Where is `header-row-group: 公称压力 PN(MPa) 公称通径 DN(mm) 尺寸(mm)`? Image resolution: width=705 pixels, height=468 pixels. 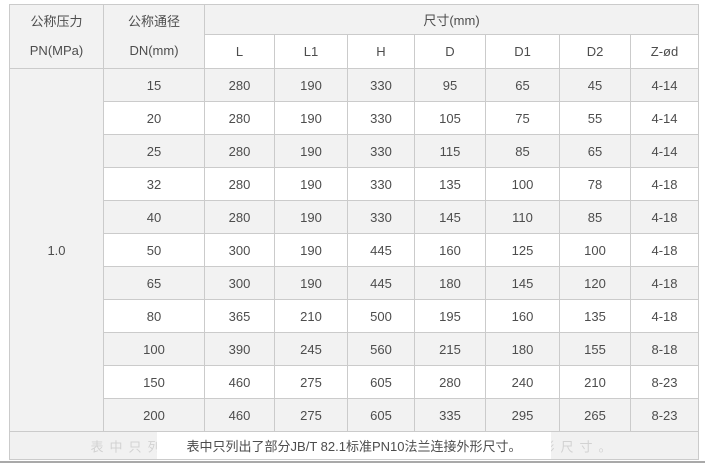 header-row-group: 公称压力 PN(MPa) 公称通径 DN(mm) 尺寸(mm) is located at coordinates (354, 36).